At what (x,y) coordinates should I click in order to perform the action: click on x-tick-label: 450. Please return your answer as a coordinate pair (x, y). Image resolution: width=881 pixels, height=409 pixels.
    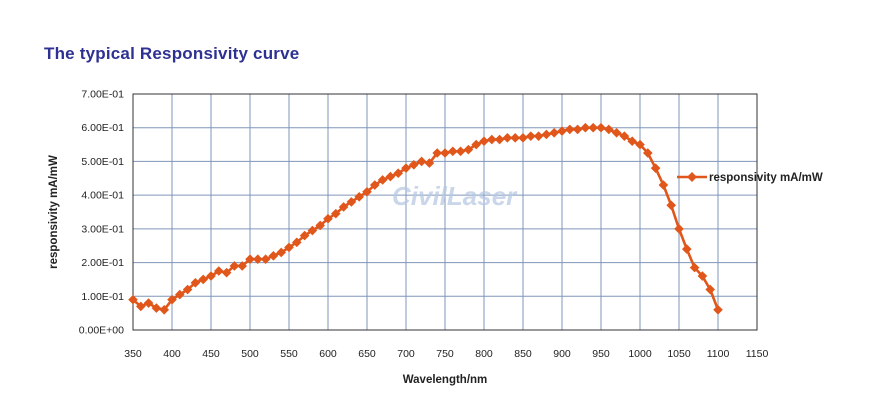
    Looking at the image, I should click on (211, 354).